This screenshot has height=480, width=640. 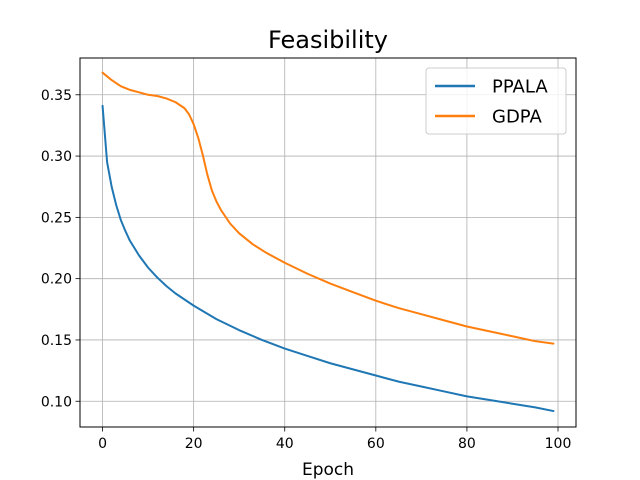 What do you see at coordinates (376, 444) in the screenshot?
I see `x-tick-label: 60` at bounding box center [376, 444].